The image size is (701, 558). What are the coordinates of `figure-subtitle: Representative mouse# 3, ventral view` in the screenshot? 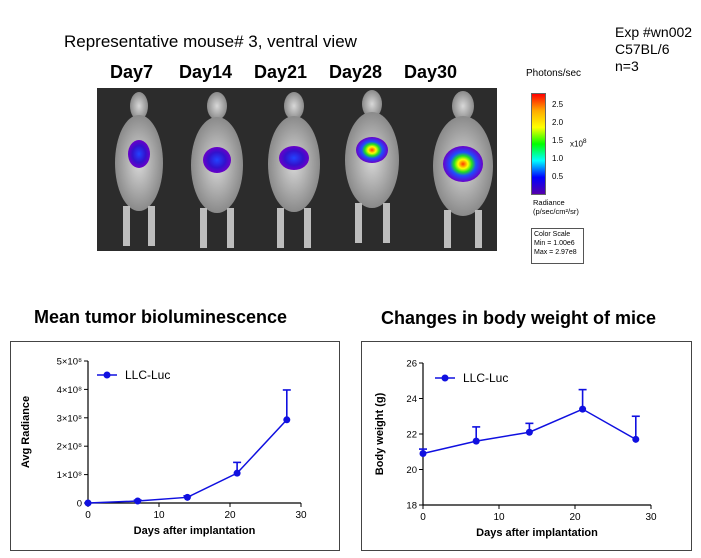 It's located at (210, 41).